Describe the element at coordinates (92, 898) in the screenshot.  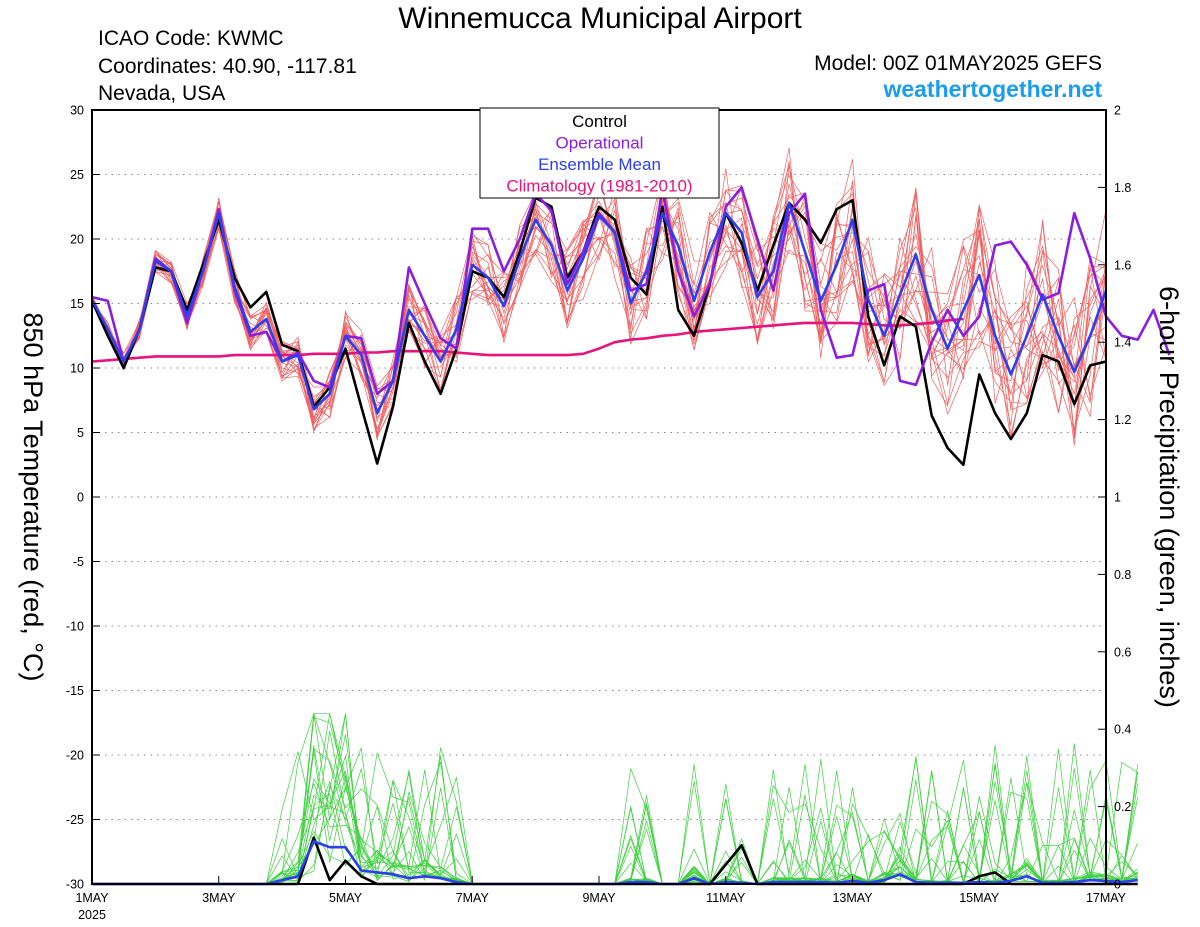
I see `x-tick-label: 1MAY` at that location.